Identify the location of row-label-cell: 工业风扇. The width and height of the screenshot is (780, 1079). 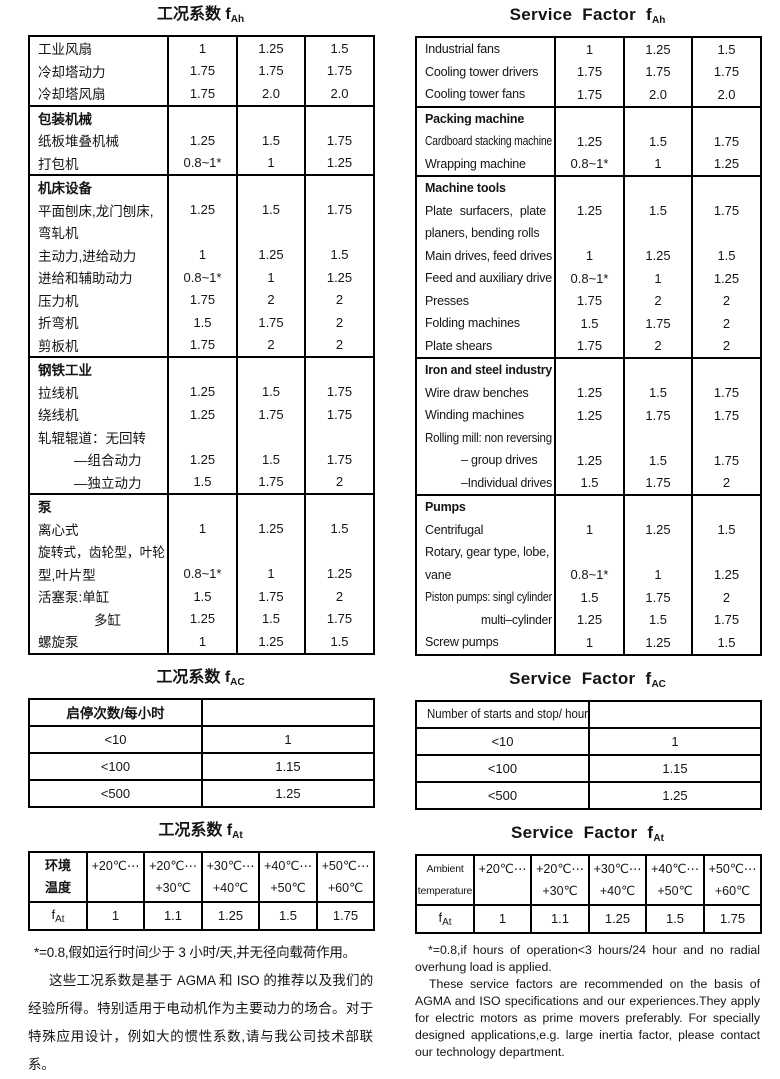
(98, 48).